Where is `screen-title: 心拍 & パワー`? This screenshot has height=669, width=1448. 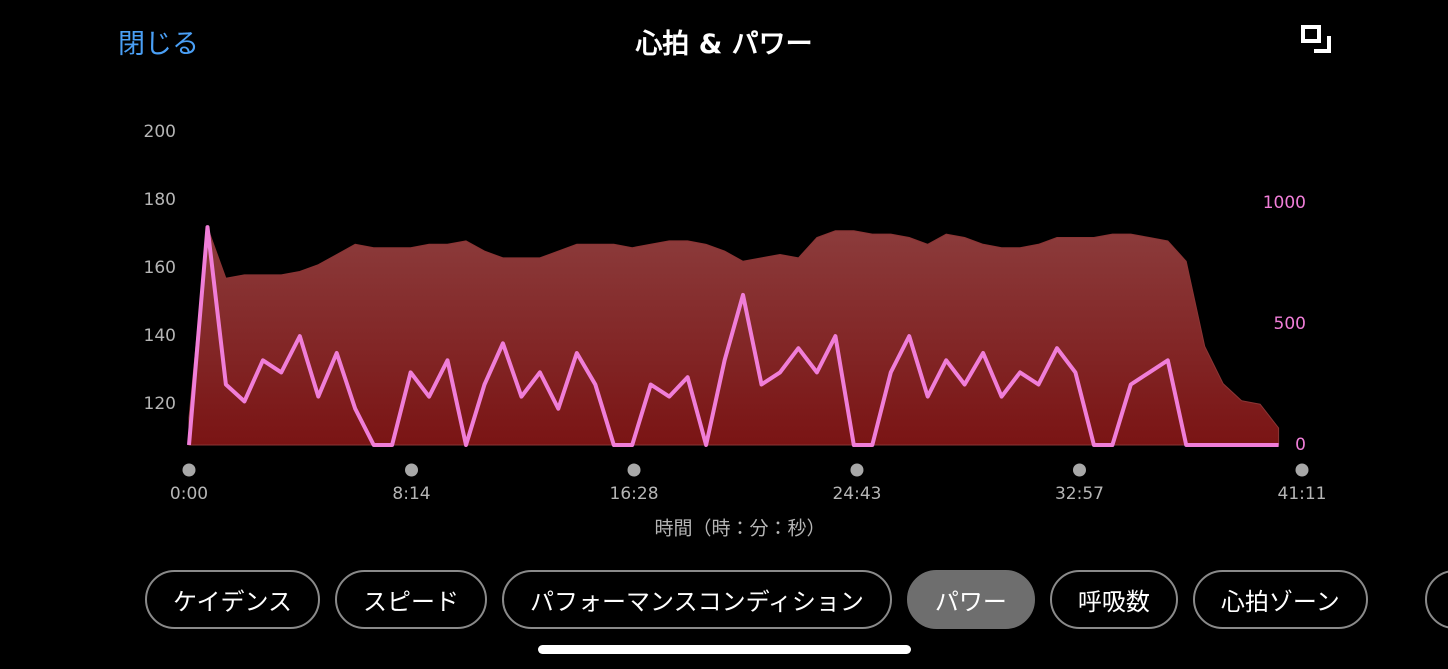 screen-title: 心拍 & パワー is located at coordinates (724, 44).